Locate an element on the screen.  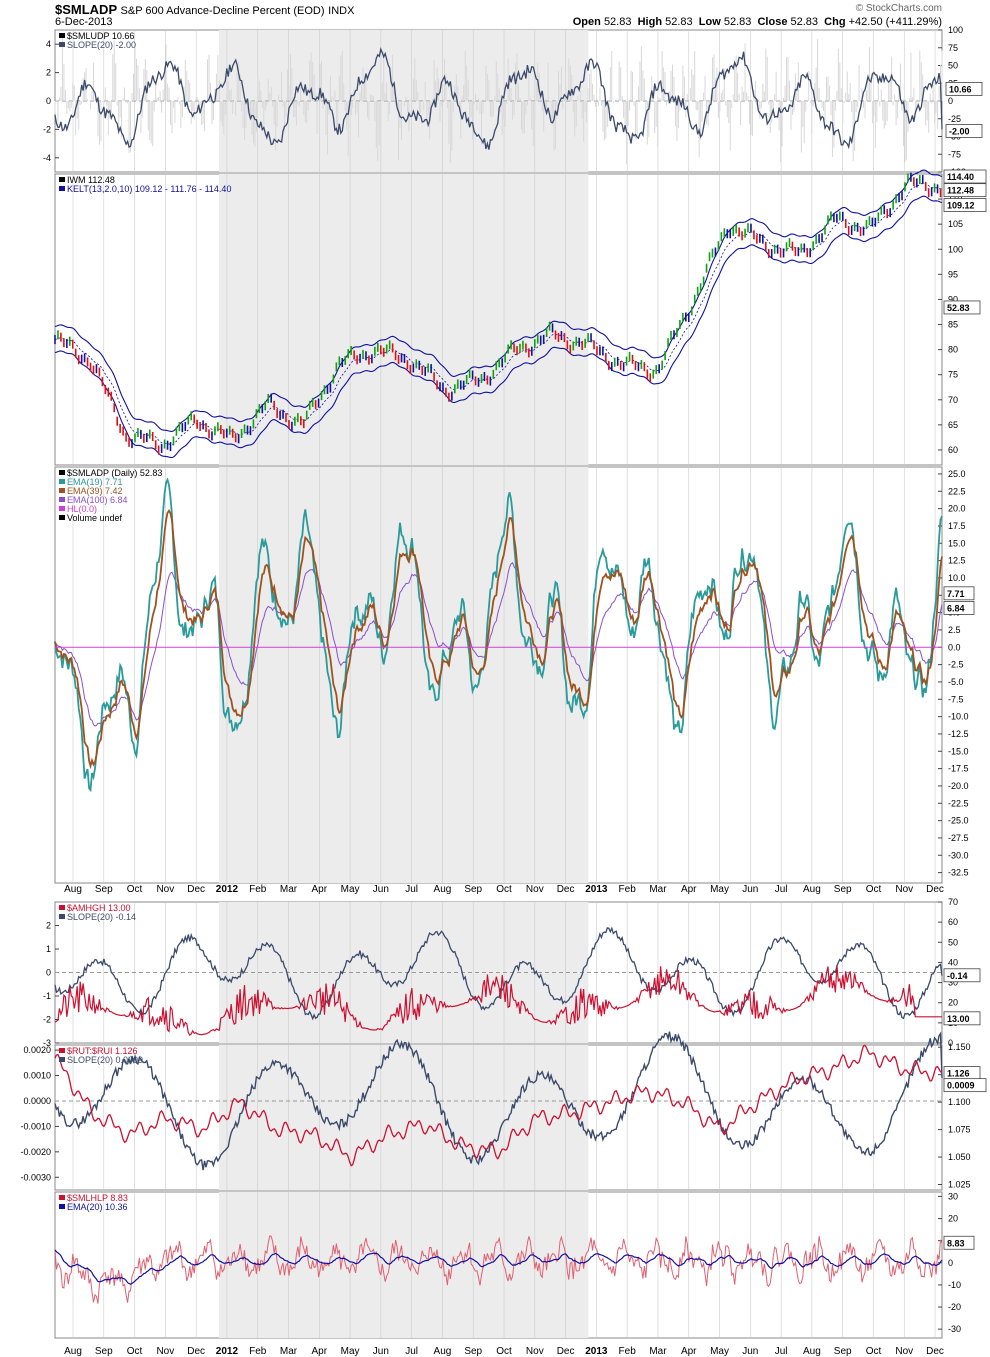
panel-smlhlp-right-tick: 20 is located at coordinates (953, 1219).